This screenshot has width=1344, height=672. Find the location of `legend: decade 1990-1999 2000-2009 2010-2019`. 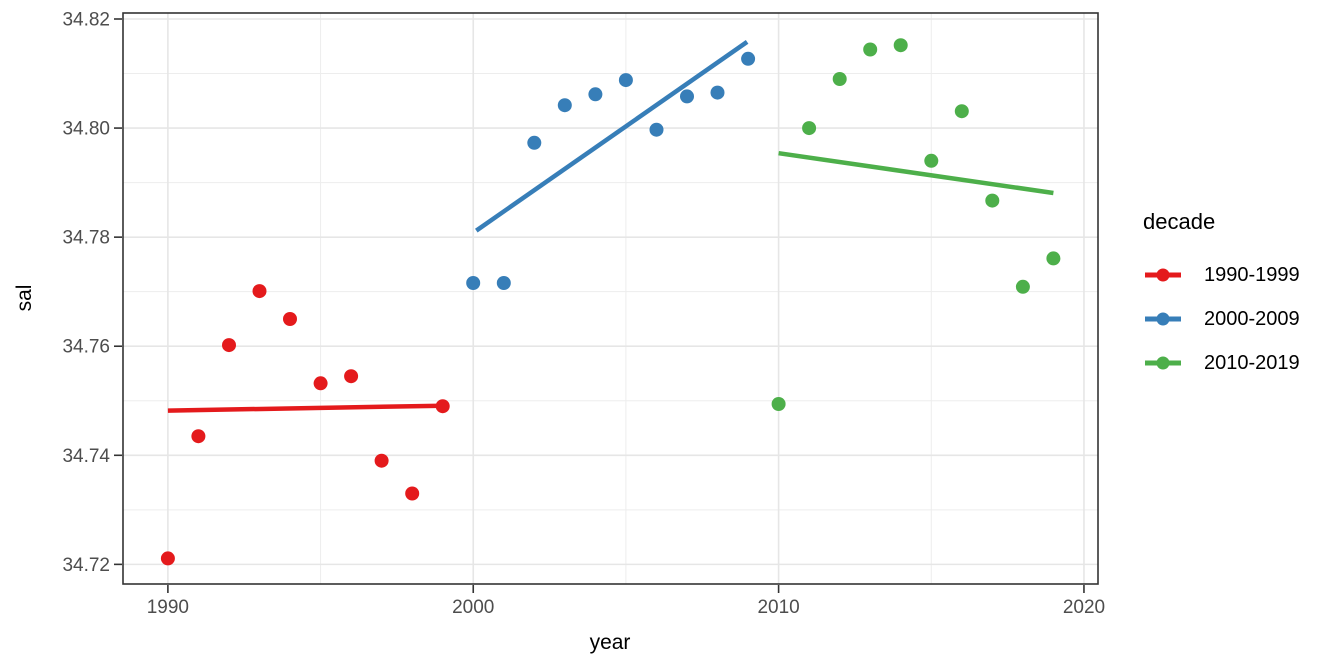

legend: decade 1990-1999 2000-2009 2010-2019 is located at coordinates (1221, 296).